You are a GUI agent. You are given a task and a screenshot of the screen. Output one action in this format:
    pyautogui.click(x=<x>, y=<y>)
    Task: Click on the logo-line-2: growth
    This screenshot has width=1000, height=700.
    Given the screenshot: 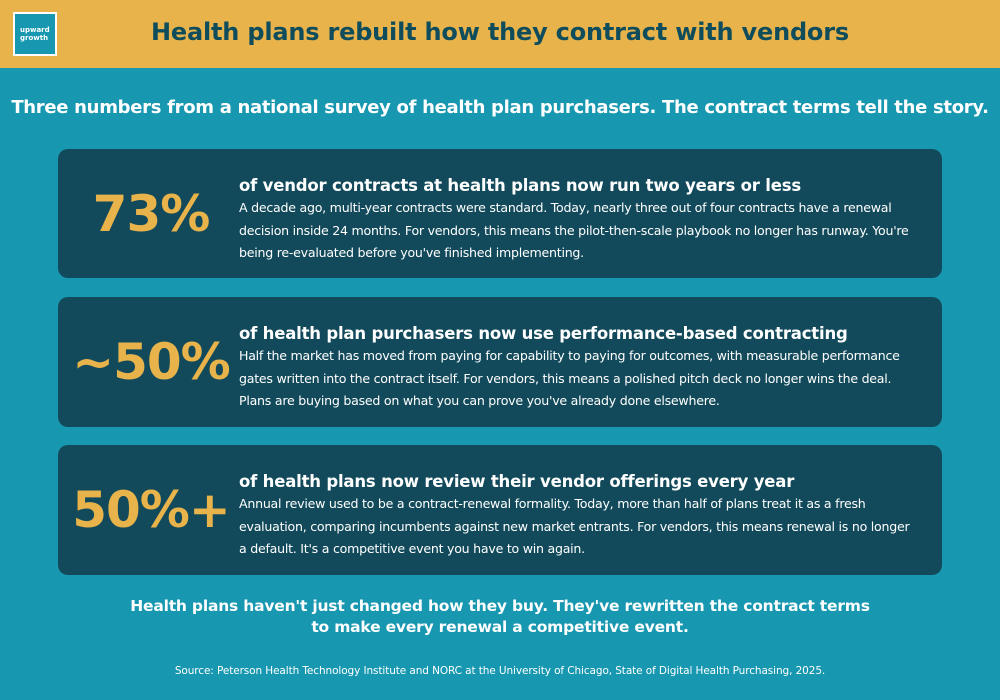 What is the action you would take?
    pyautogui.click(x=34, y=38)
    